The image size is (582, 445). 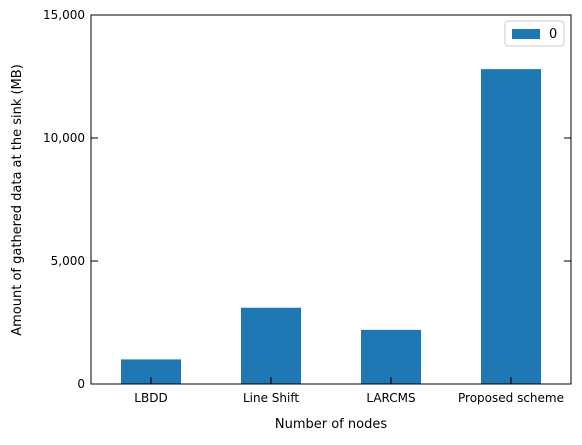 I want to click on x-tick-label: Proposed scheme, so click(x=511, y=398).